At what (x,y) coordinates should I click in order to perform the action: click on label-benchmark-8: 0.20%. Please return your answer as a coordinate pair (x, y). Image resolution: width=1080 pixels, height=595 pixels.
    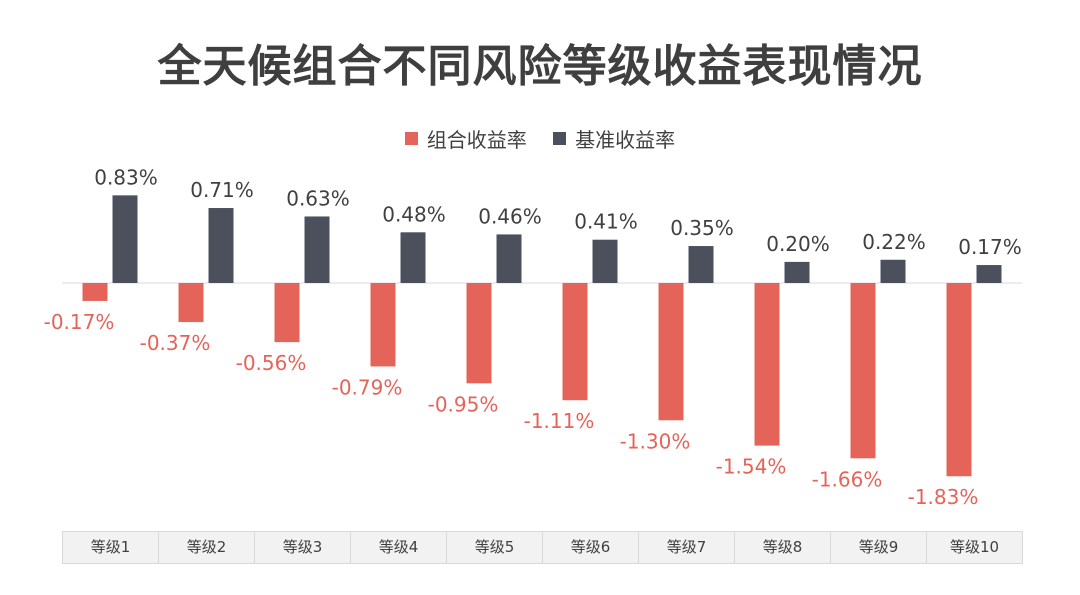
    Looking at the image, I should click on (798, 244).